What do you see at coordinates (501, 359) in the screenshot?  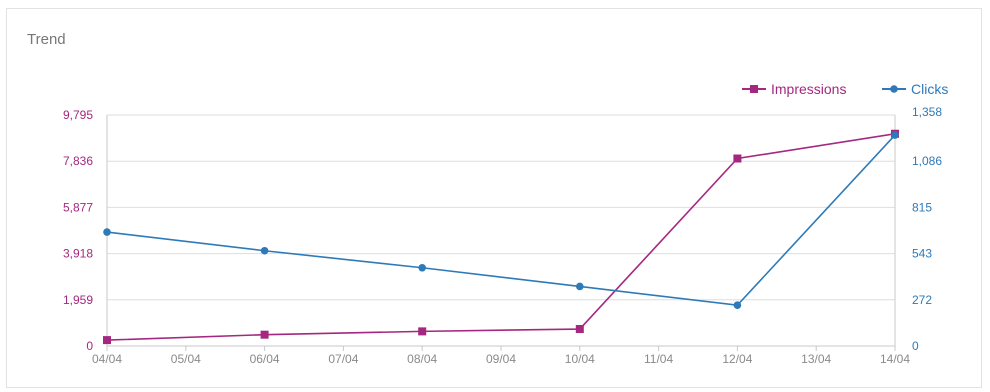 I see `x-tick-label: 09/04` at bounding box center [501, 359].